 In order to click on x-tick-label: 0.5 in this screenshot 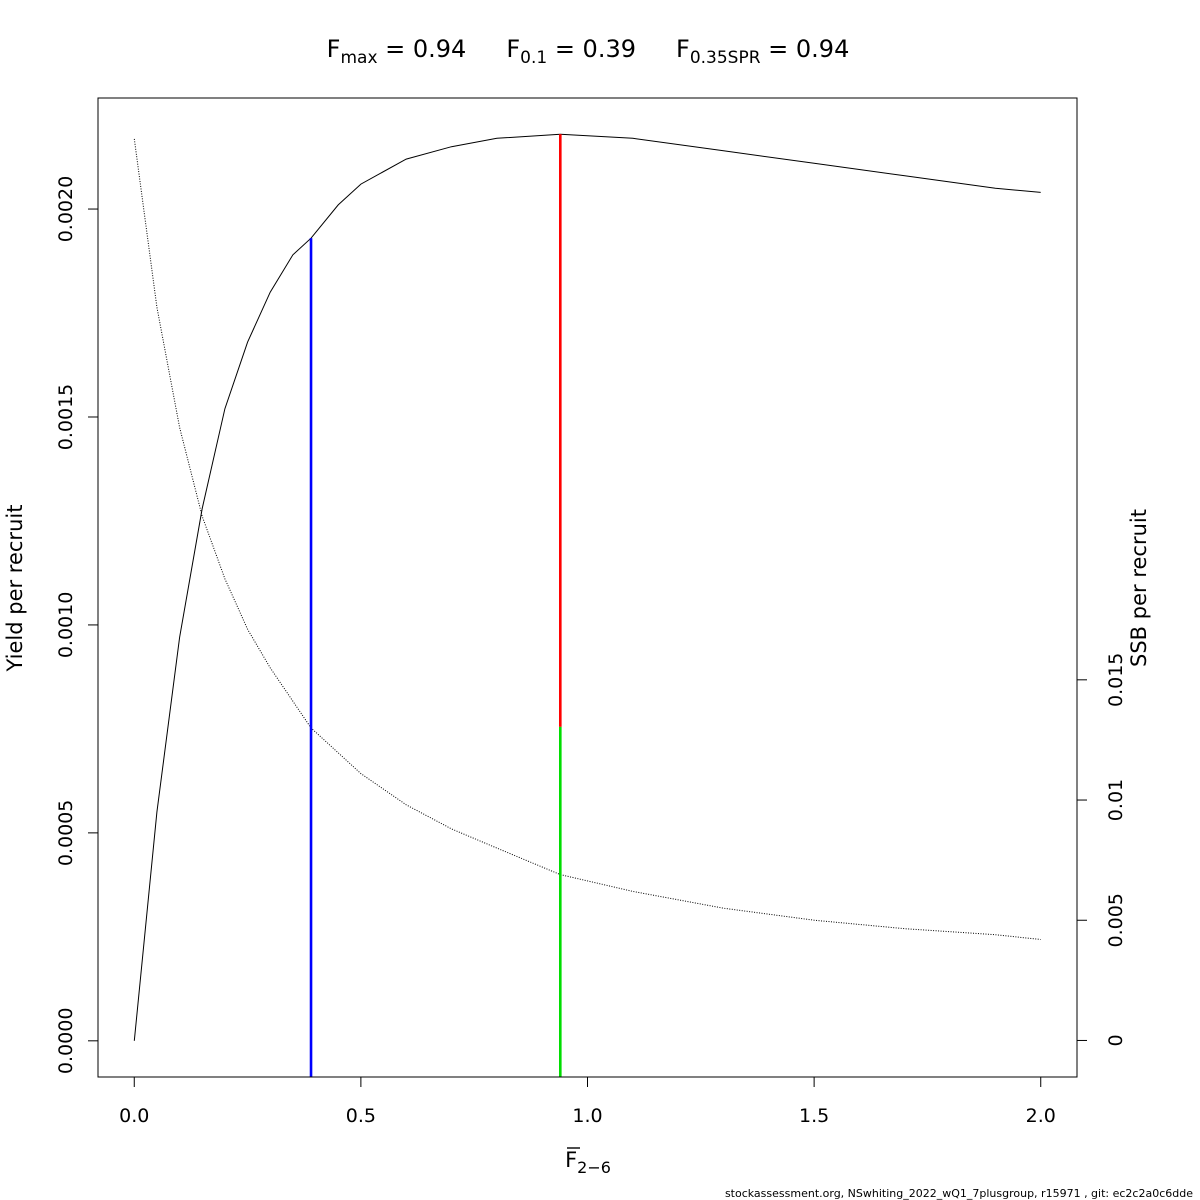, I will do `click(361, 1116)`.